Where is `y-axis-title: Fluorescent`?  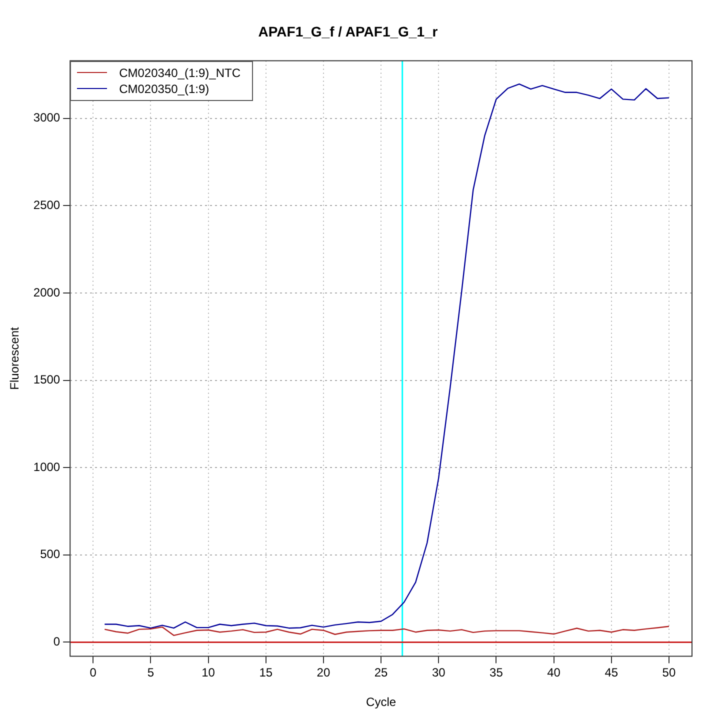
y-axis-title: Fluorescent is located at coordinates (15, 358).